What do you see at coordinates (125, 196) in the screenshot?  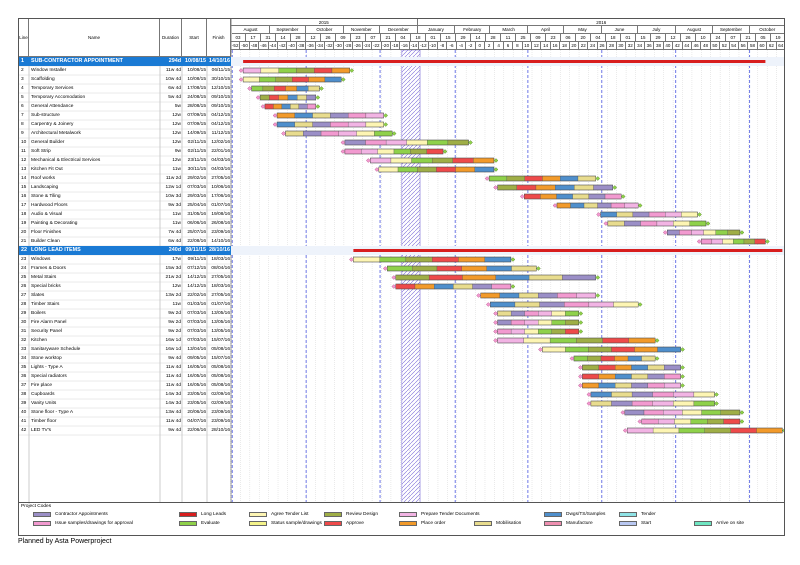 I see `task-row: 16 Stone & Tiling 10w 3d 29/03/16 17/06/16` at bounding box center [125, 196].